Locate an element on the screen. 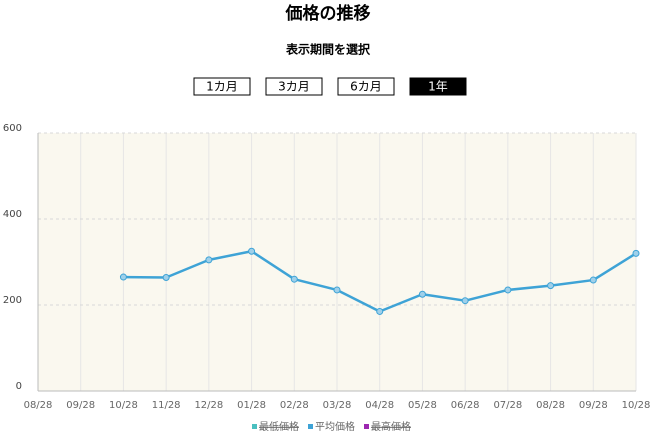 The width and height of the screenshot is (656, 439). period-button-label: 1カ月 is located at coordinates (222, 87).